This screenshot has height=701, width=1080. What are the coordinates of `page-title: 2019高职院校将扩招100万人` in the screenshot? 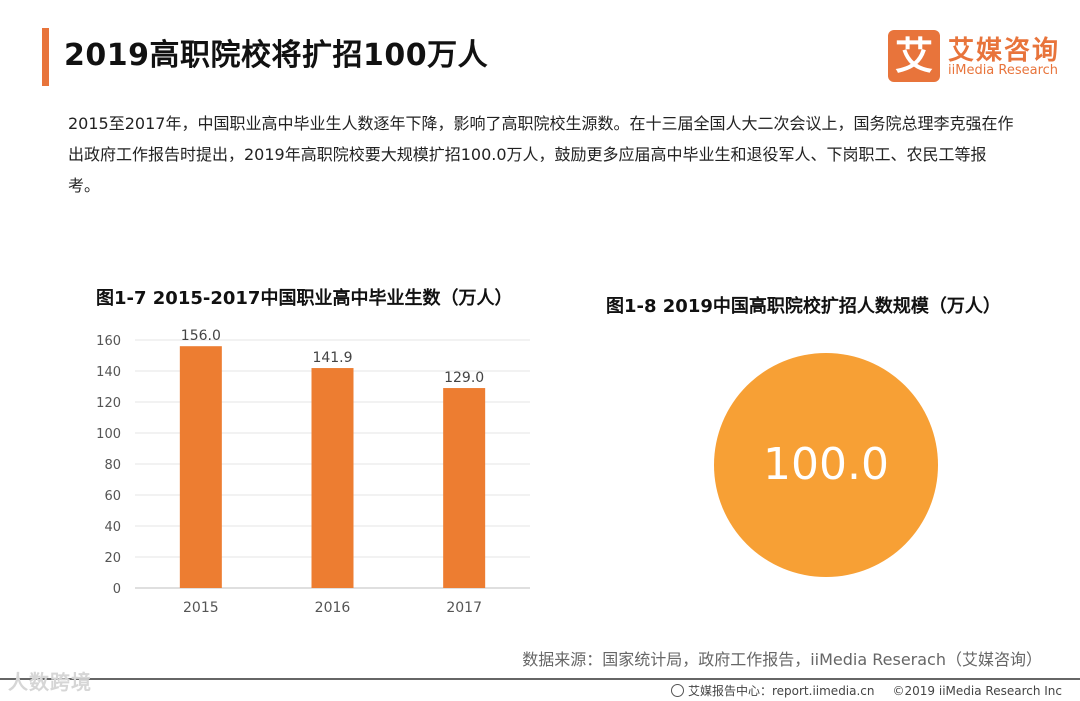 It's located at (276, 55).